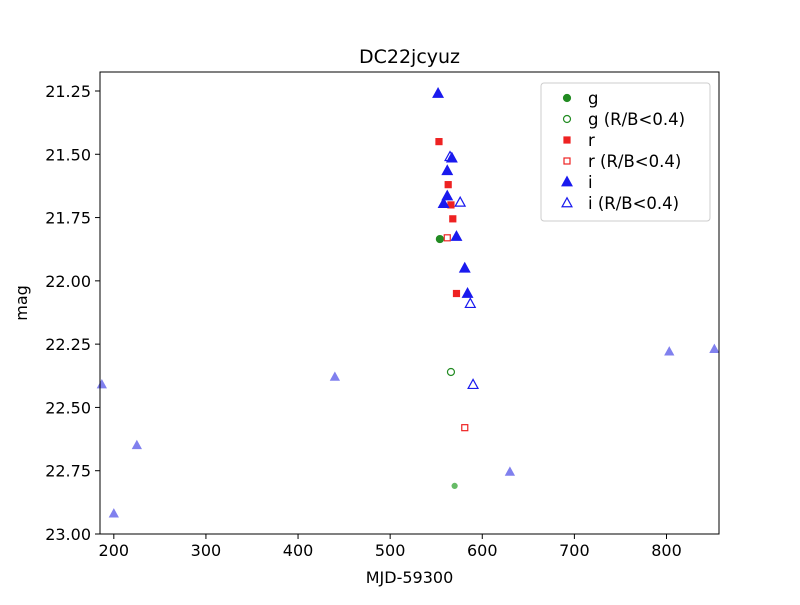  I want to click on y-tick-label: 22.25, so click(68, 344).